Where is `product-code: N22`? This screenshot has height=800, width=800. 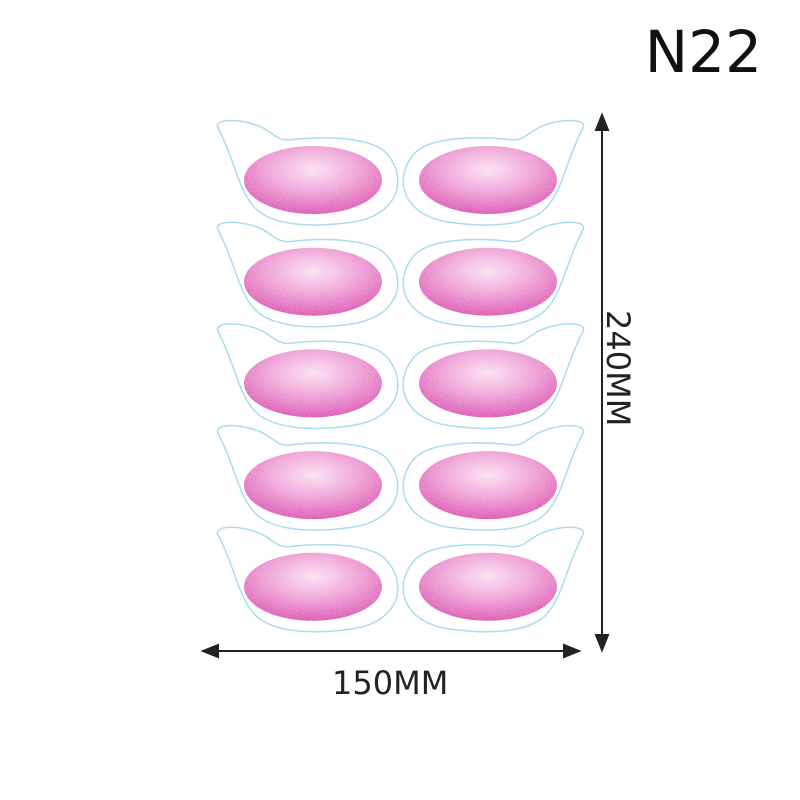
product-code: N22 is located at coordinates (703, 52).